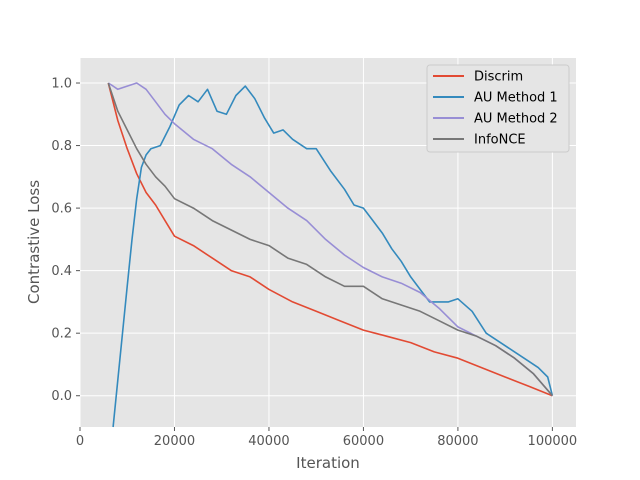 The width and height of the screenshot is (640, 480). I want to click on legend-label: Discrim, so click(498, 77).